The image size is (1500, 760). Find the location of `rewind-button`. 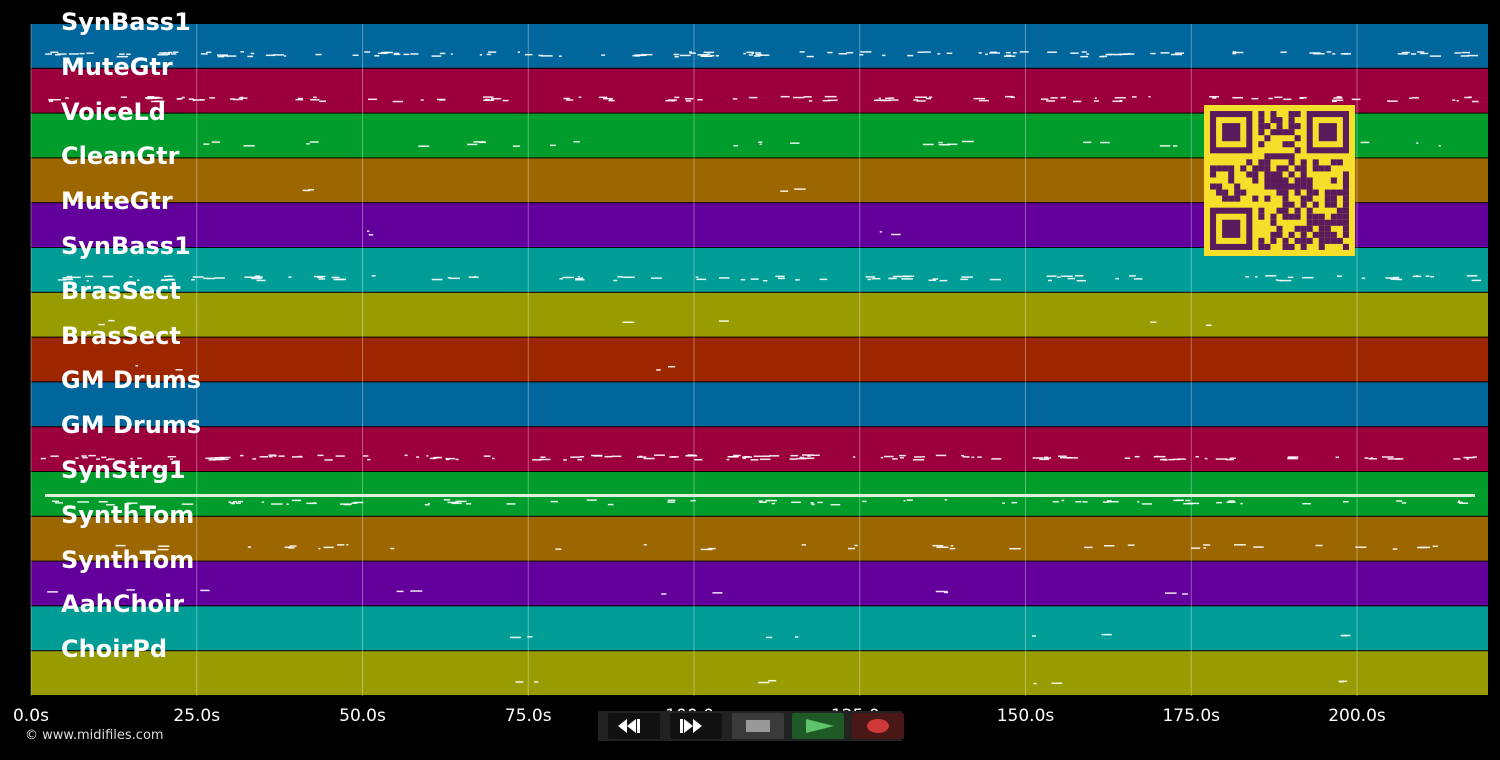

rewind-button is located at coordinates (634, 726).